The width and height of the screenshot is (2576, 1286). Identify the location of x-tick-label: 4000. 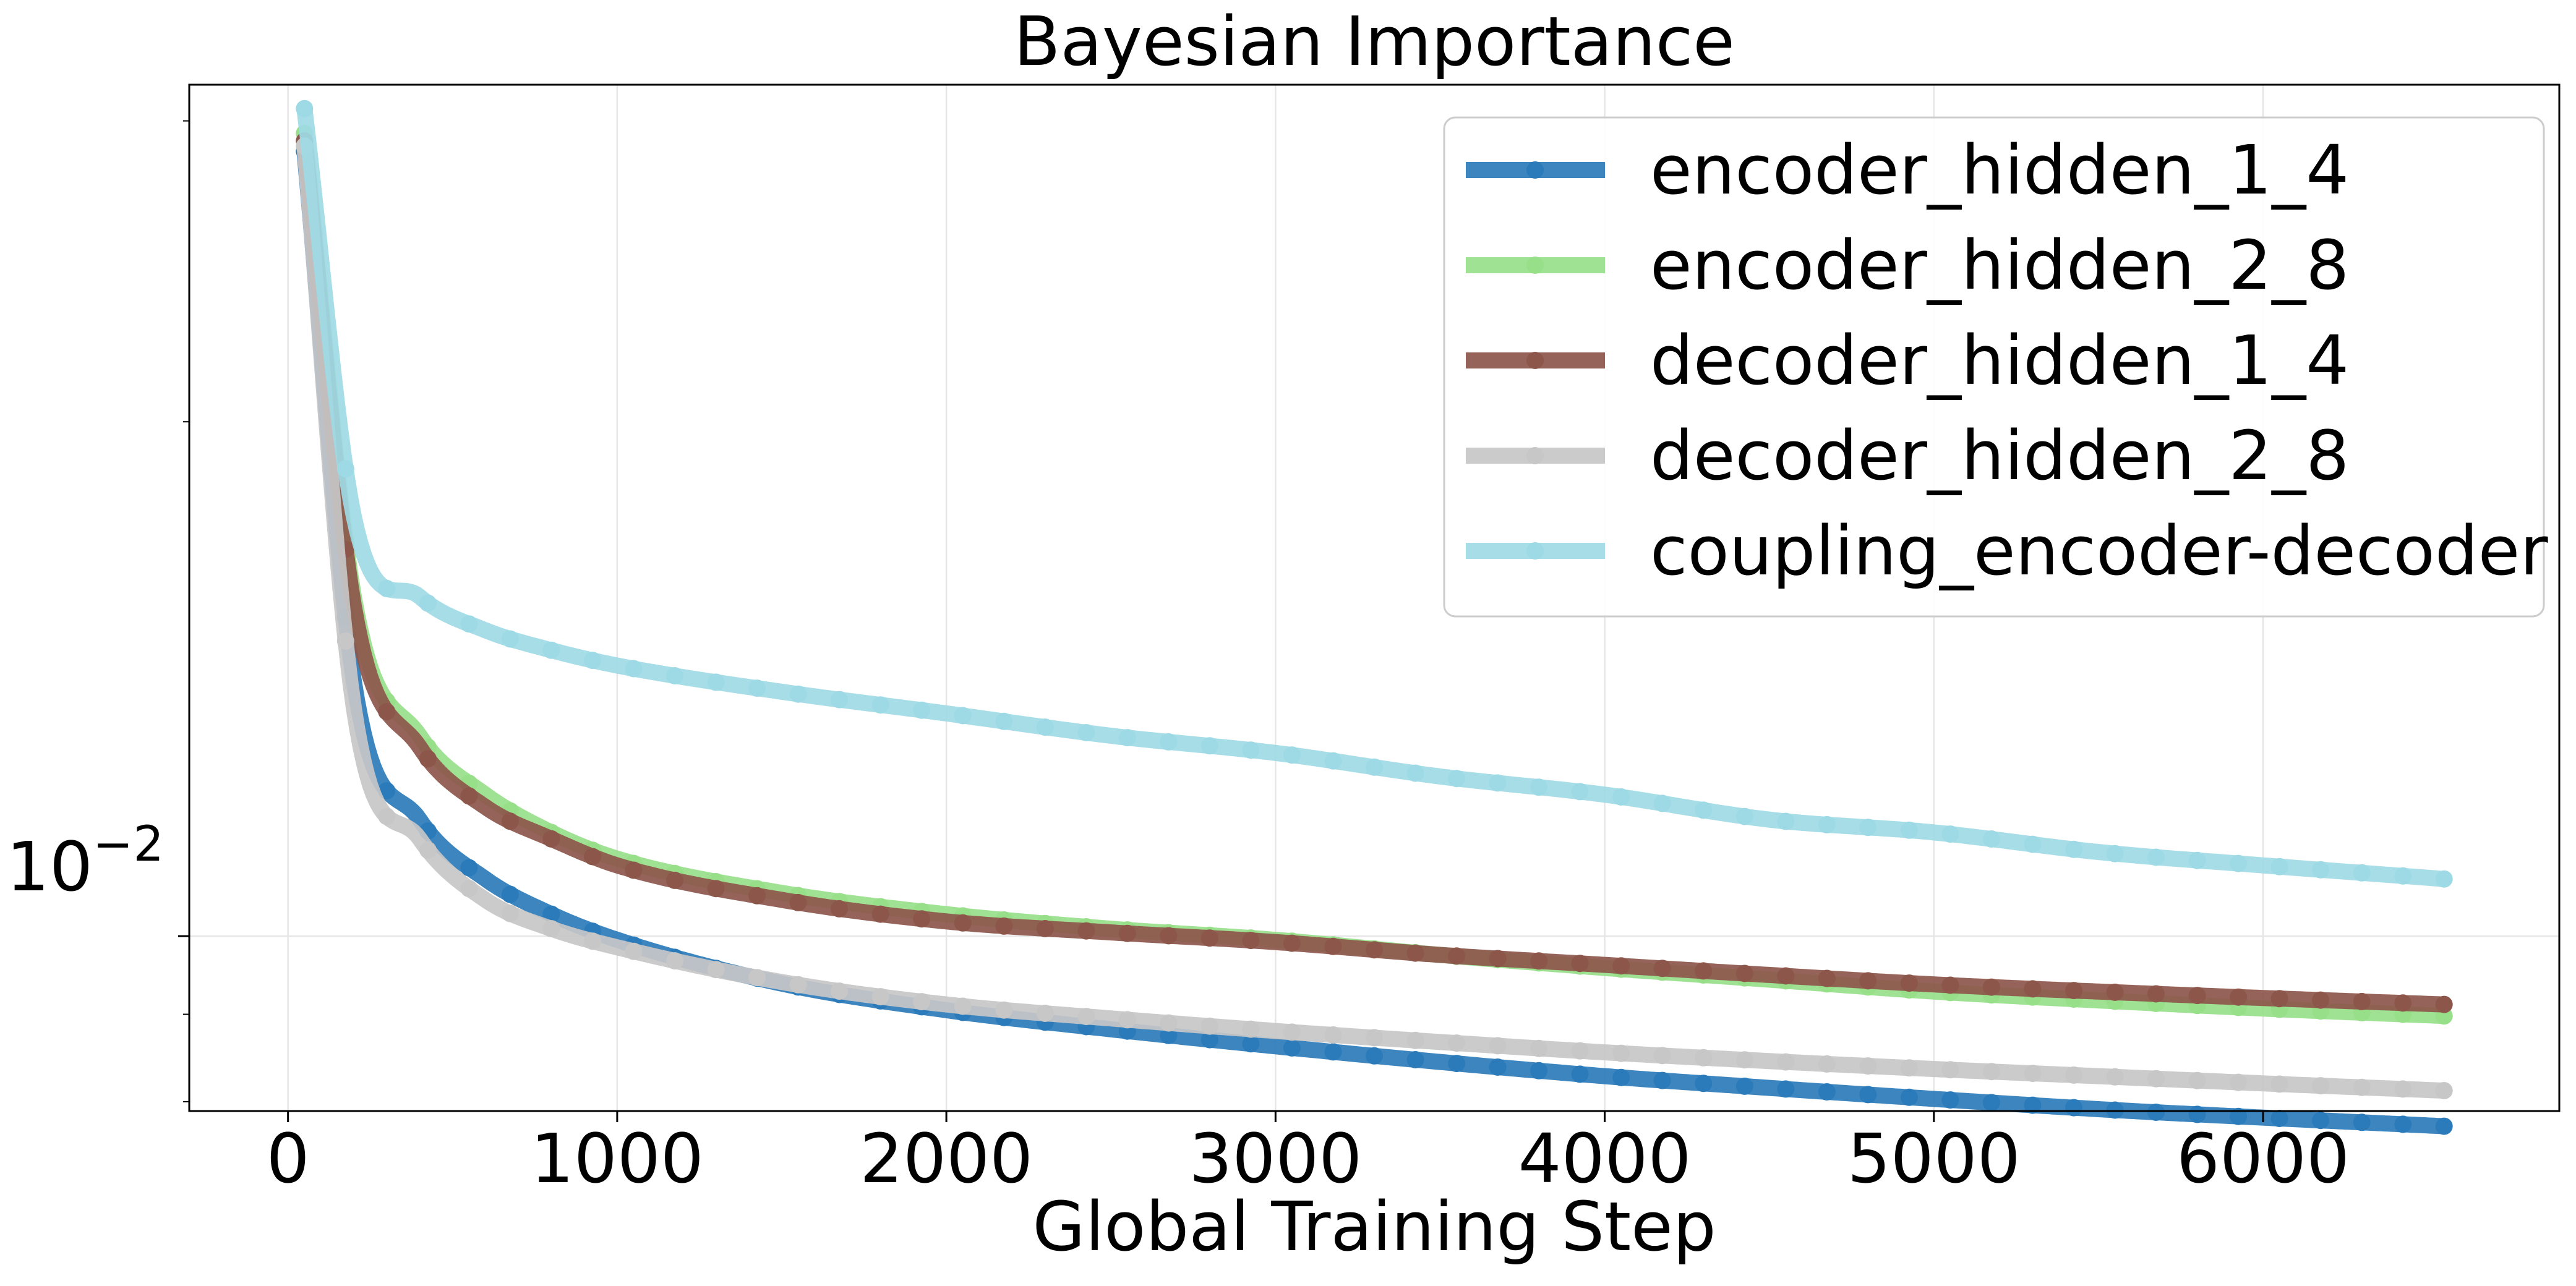
(1605, 1158).